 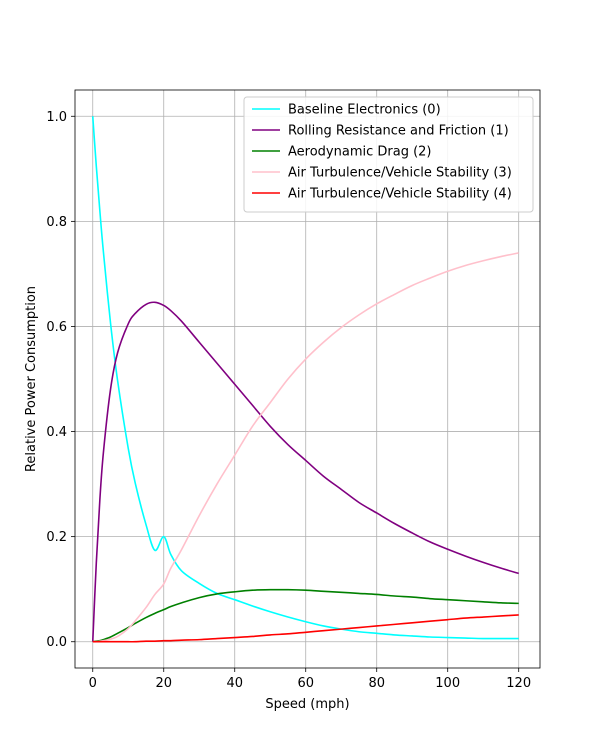 What do you see at coordinates (31, 379) in the screenshot?
I see `y-axis-label: Relative Power Consumption` at bounding box center [31, 379].